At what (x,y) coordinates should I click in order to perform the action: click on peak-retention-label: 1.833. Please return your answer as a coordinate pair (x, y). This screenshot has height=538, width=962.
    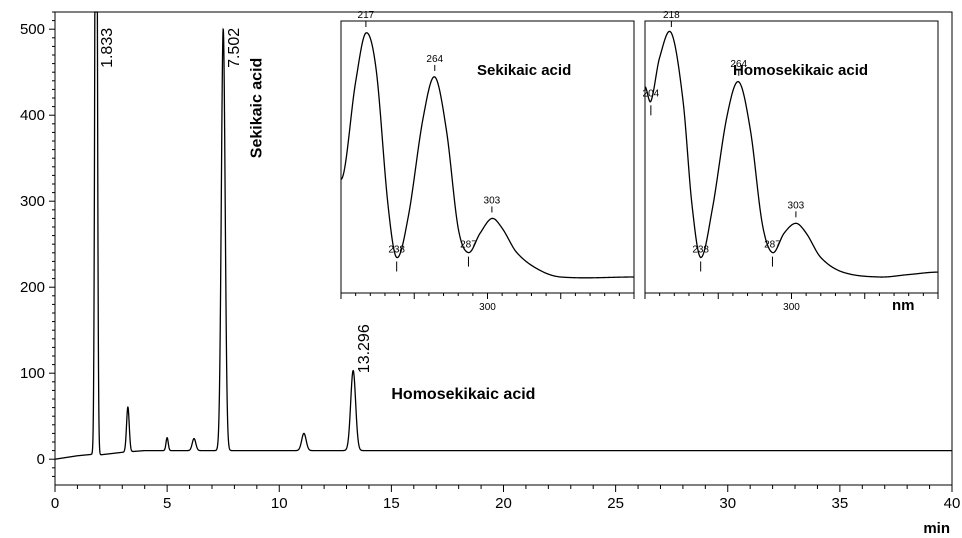
    Looking at the image, I should click on (107, 48).